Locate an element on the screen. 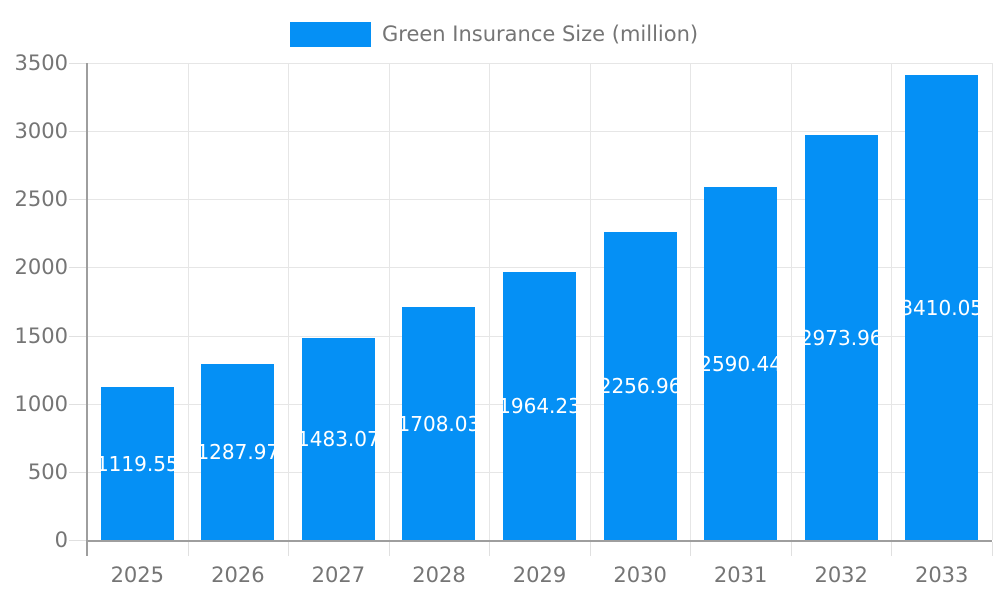 This screenshot has height=600, width=1000. y-axis-label: 3500 is located at coordinates (41, 63).